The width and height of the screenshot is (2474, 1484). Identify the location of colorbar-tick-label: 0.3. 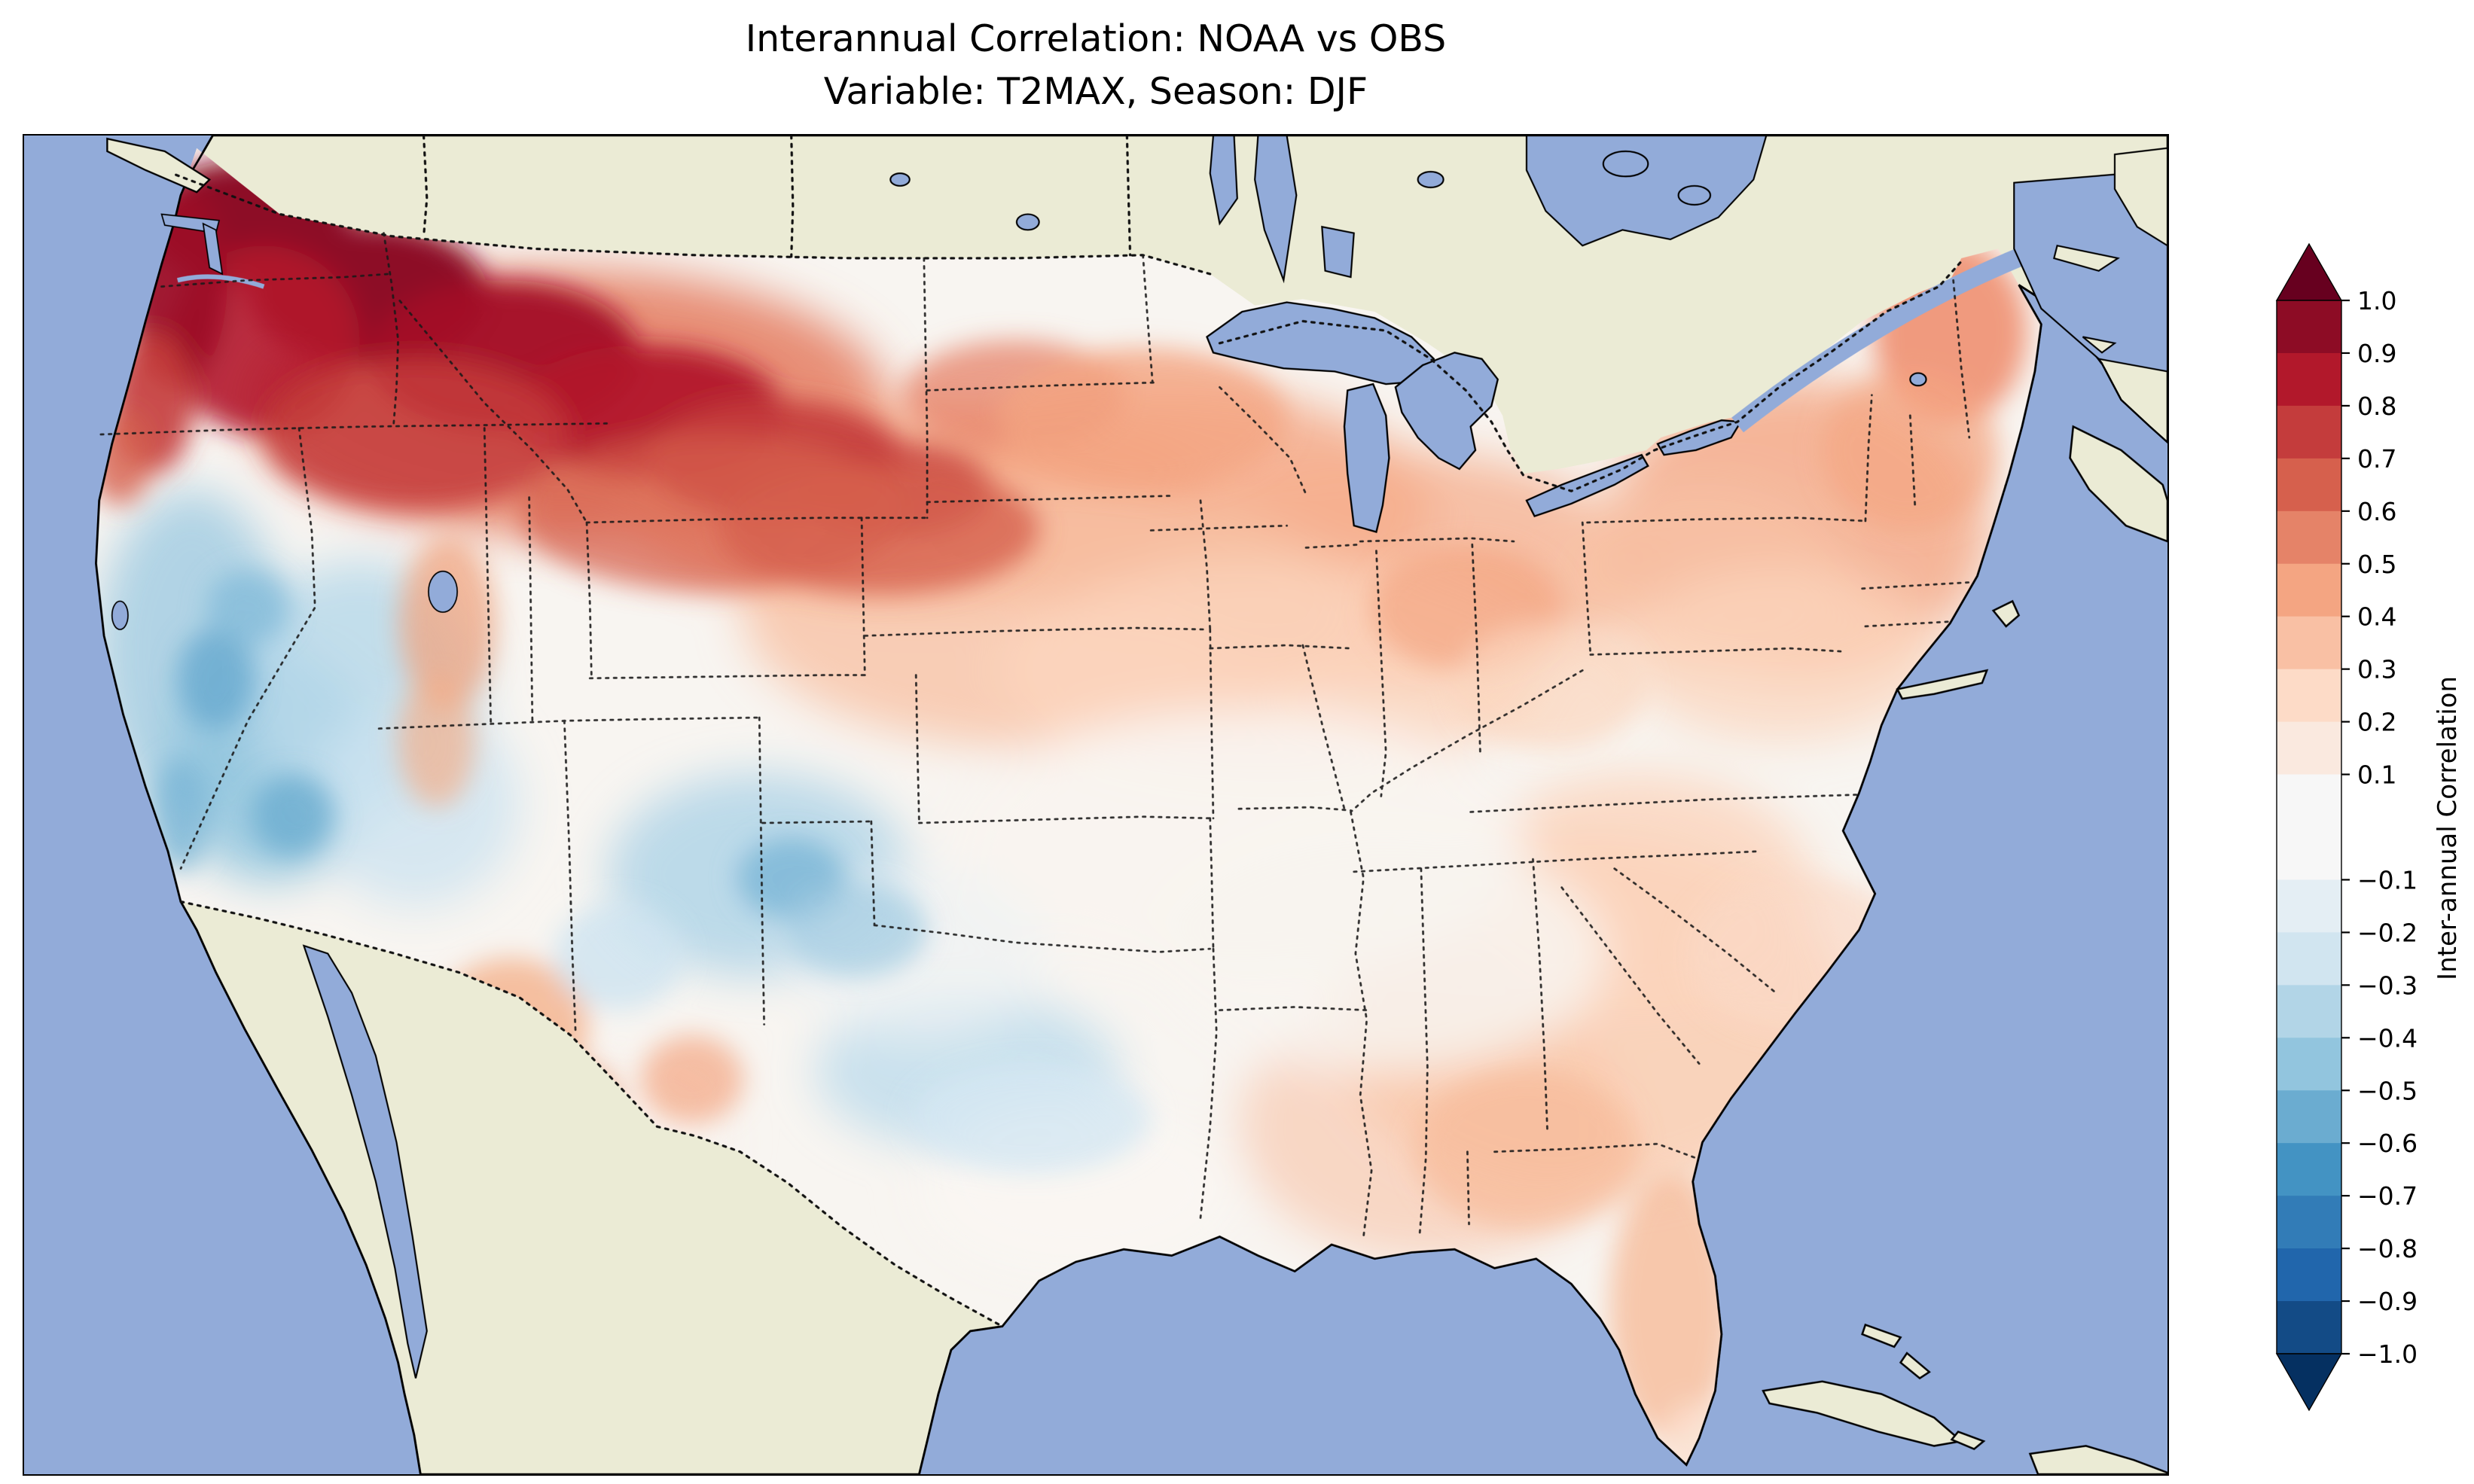
(2376, 669).